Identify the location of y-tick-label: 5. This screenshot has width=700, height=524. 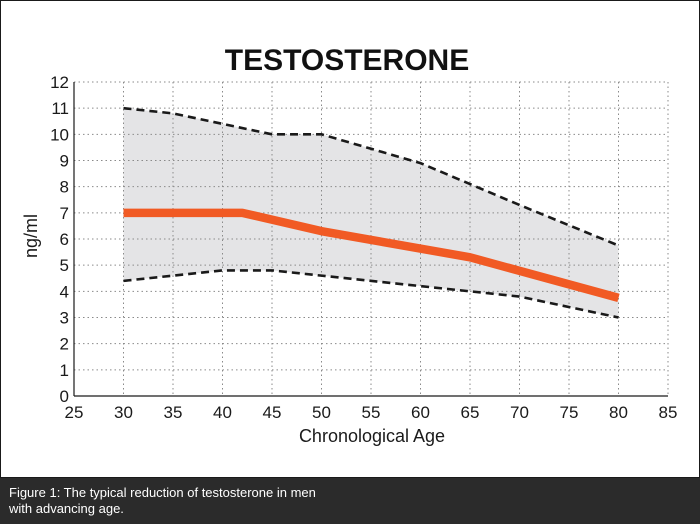
(64, 265).